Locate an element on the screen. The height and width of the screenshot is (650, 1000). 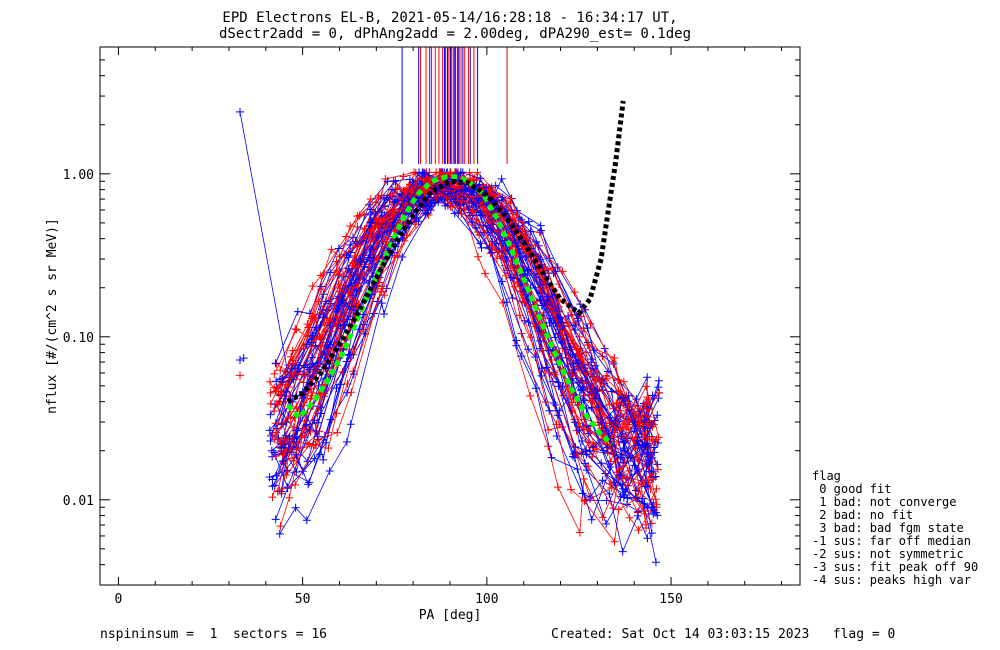
x-tick-label: 150 is located at coordinates (670, 599).